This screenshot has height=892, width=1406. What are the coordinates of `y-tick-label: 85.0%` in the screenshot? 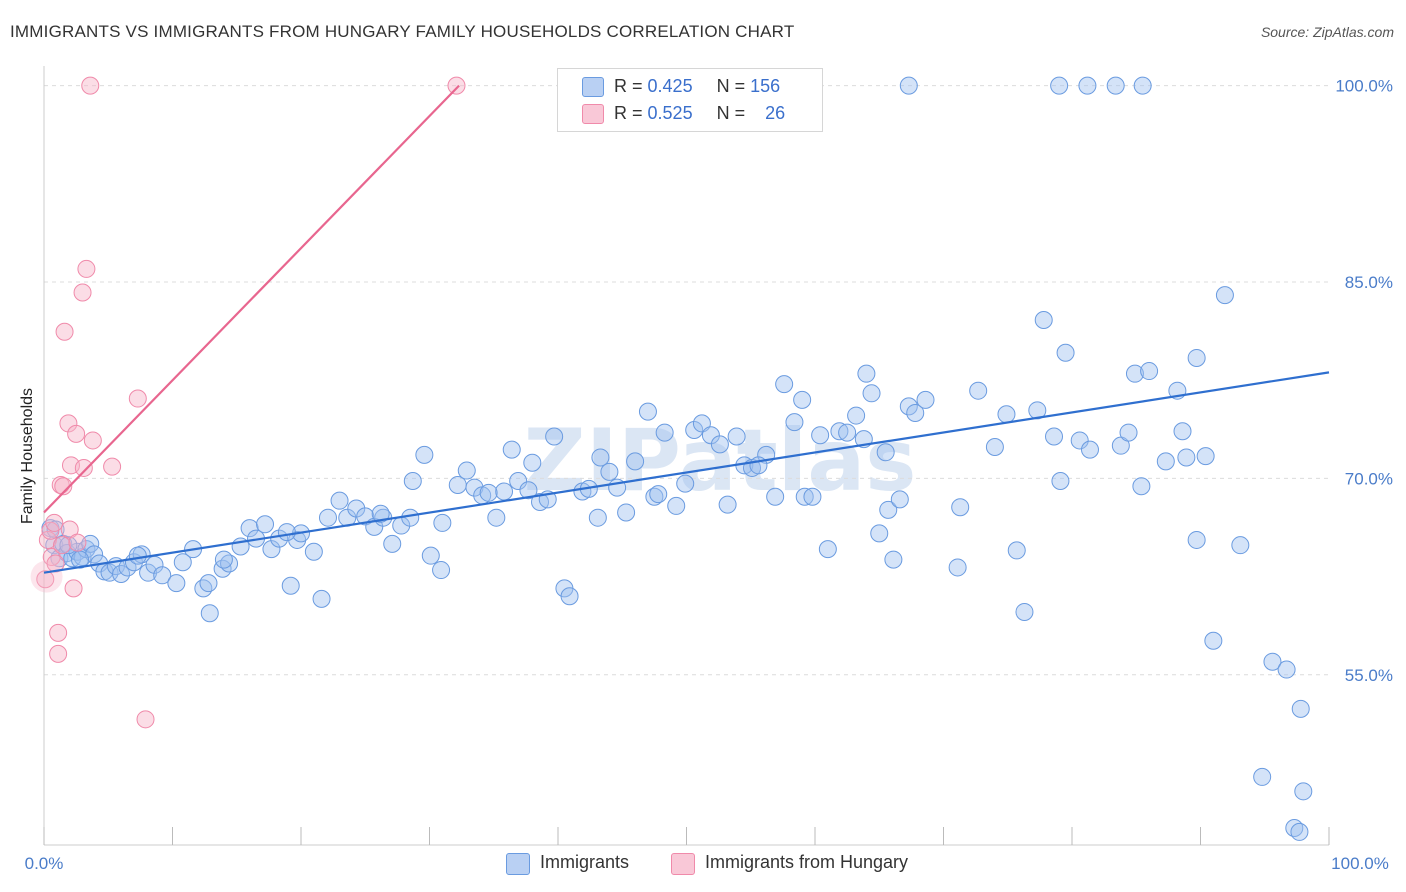 It's located at (1369, 282).